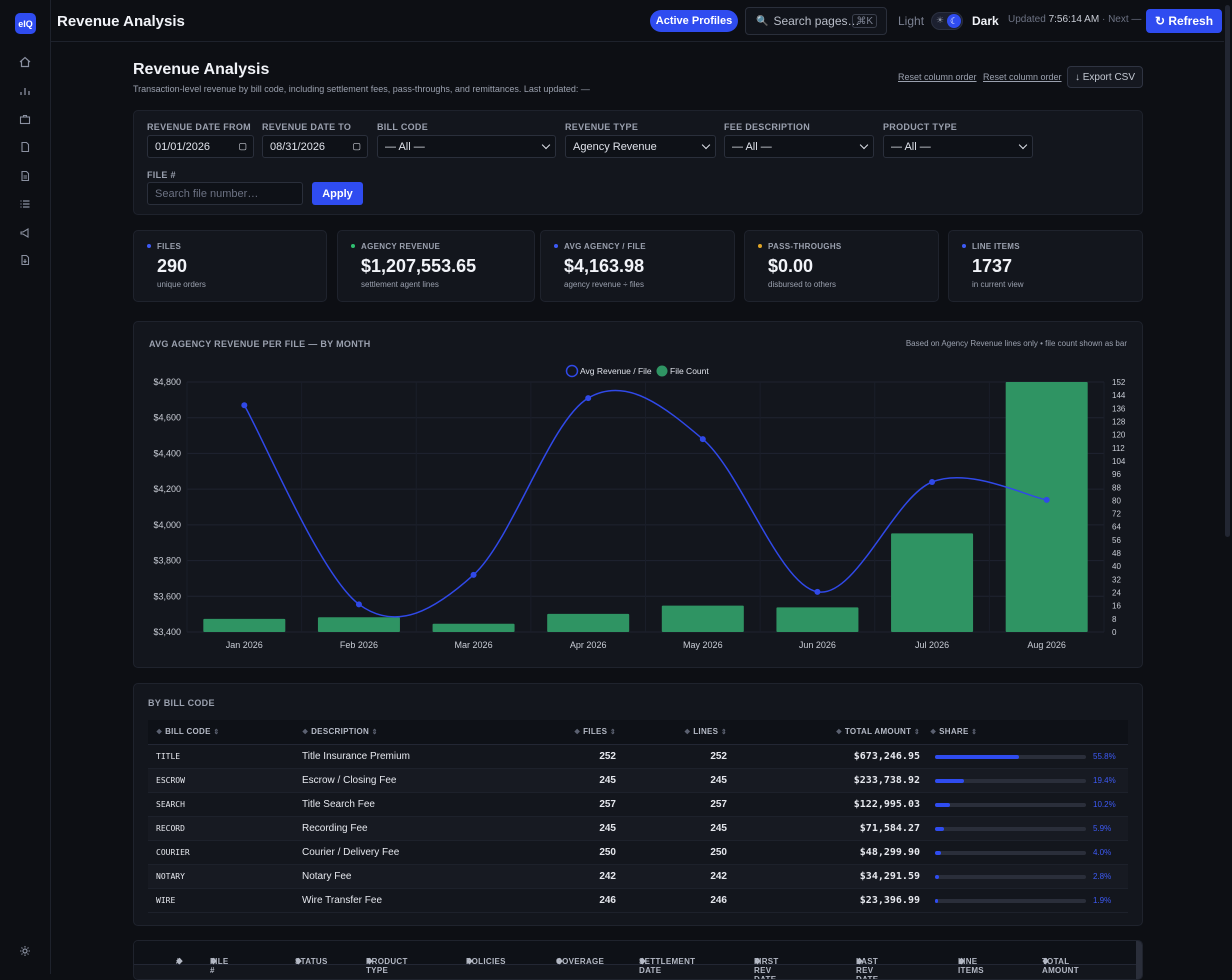 The width and height of the screenshot is (1232, 980). What do you see at coordinates (1184, 21) in the screenshot?
I see `refresh-button: ↻ Refresh` at bounding box center [1184, 21].